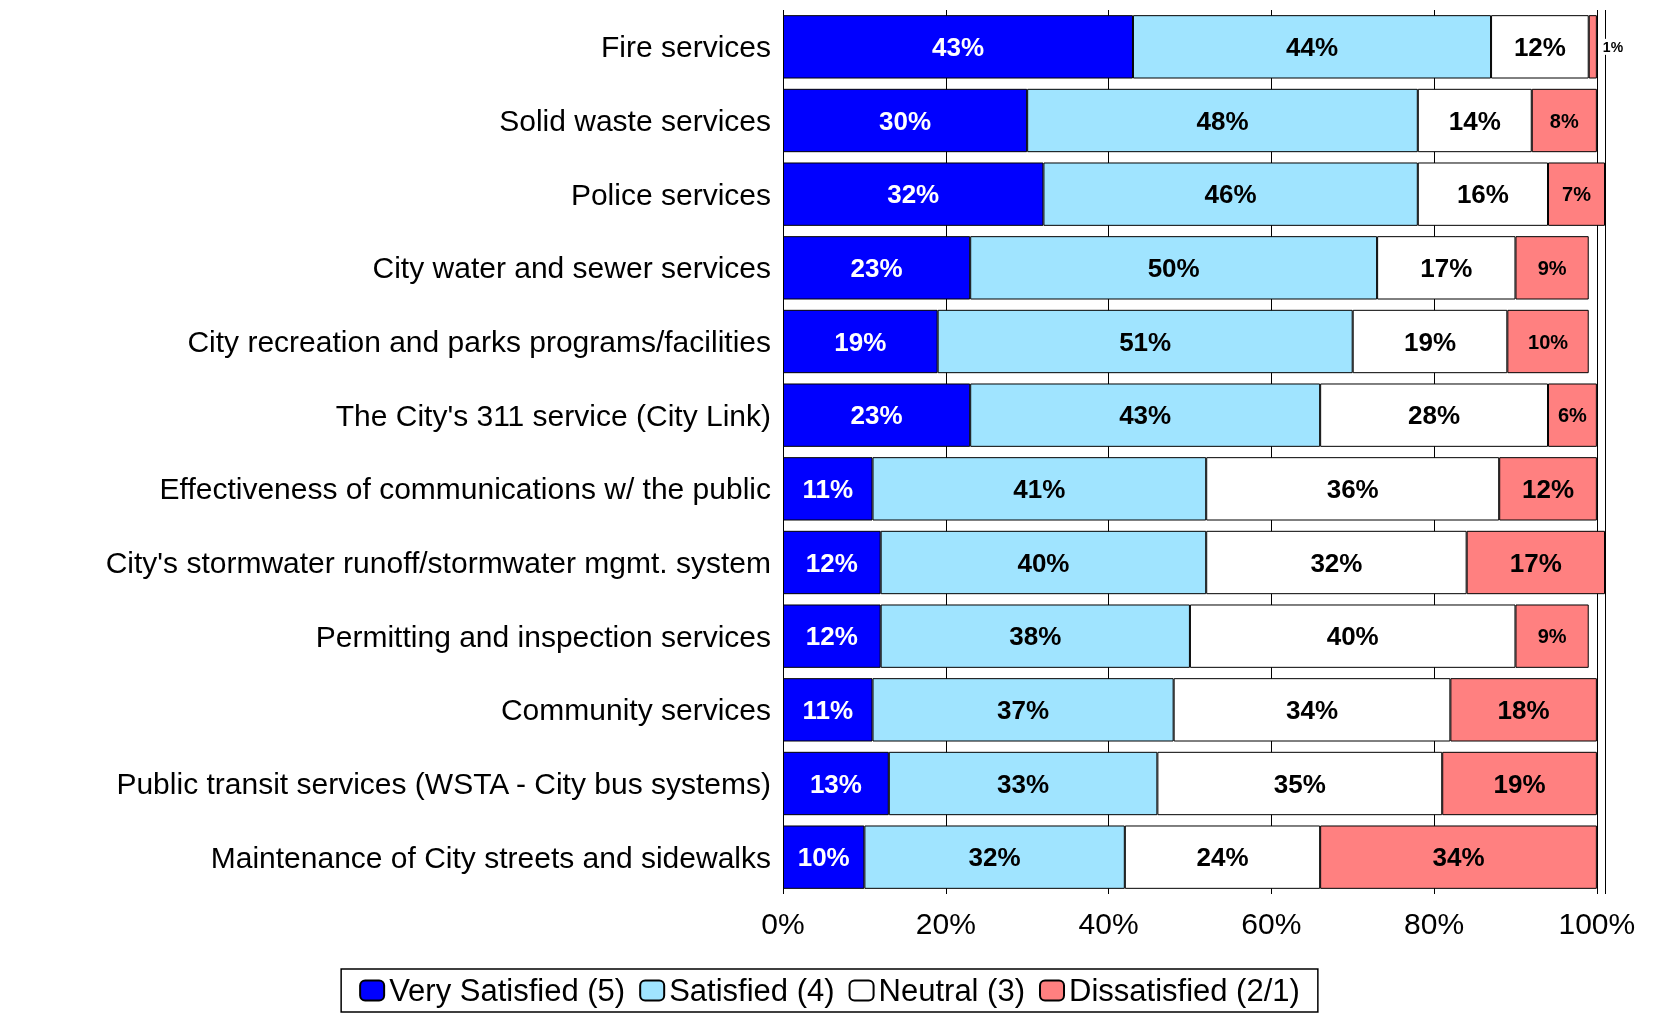  What do you see at coordinates (1434, 415) in the screenshot?
I see `data-label: 28%` at bounding box center [1434, 415].